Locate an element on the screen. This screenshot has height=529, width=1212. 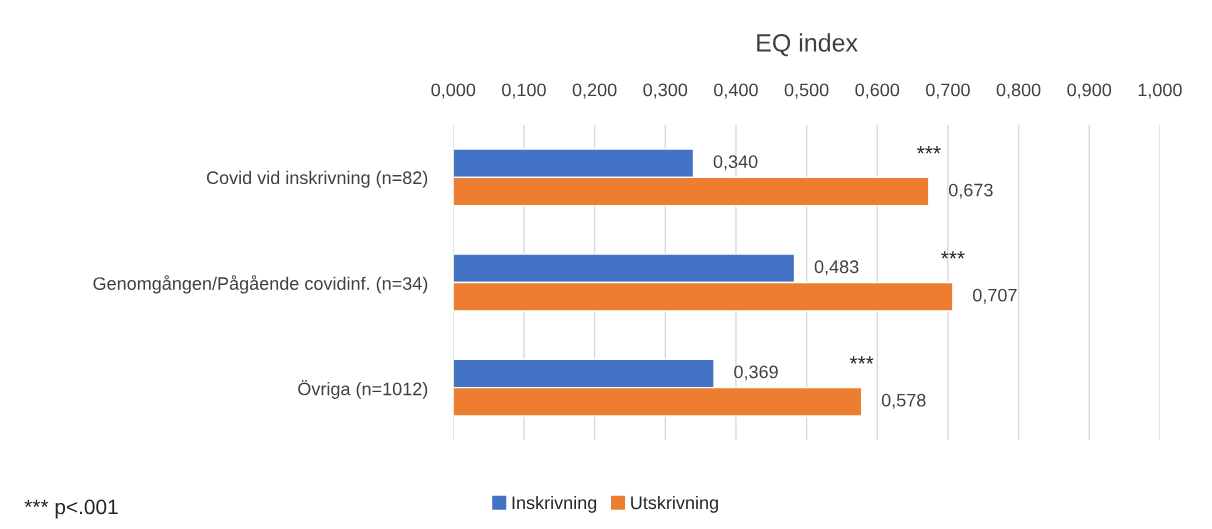
data-label: 0,369 is located at coordinates (756, 373).